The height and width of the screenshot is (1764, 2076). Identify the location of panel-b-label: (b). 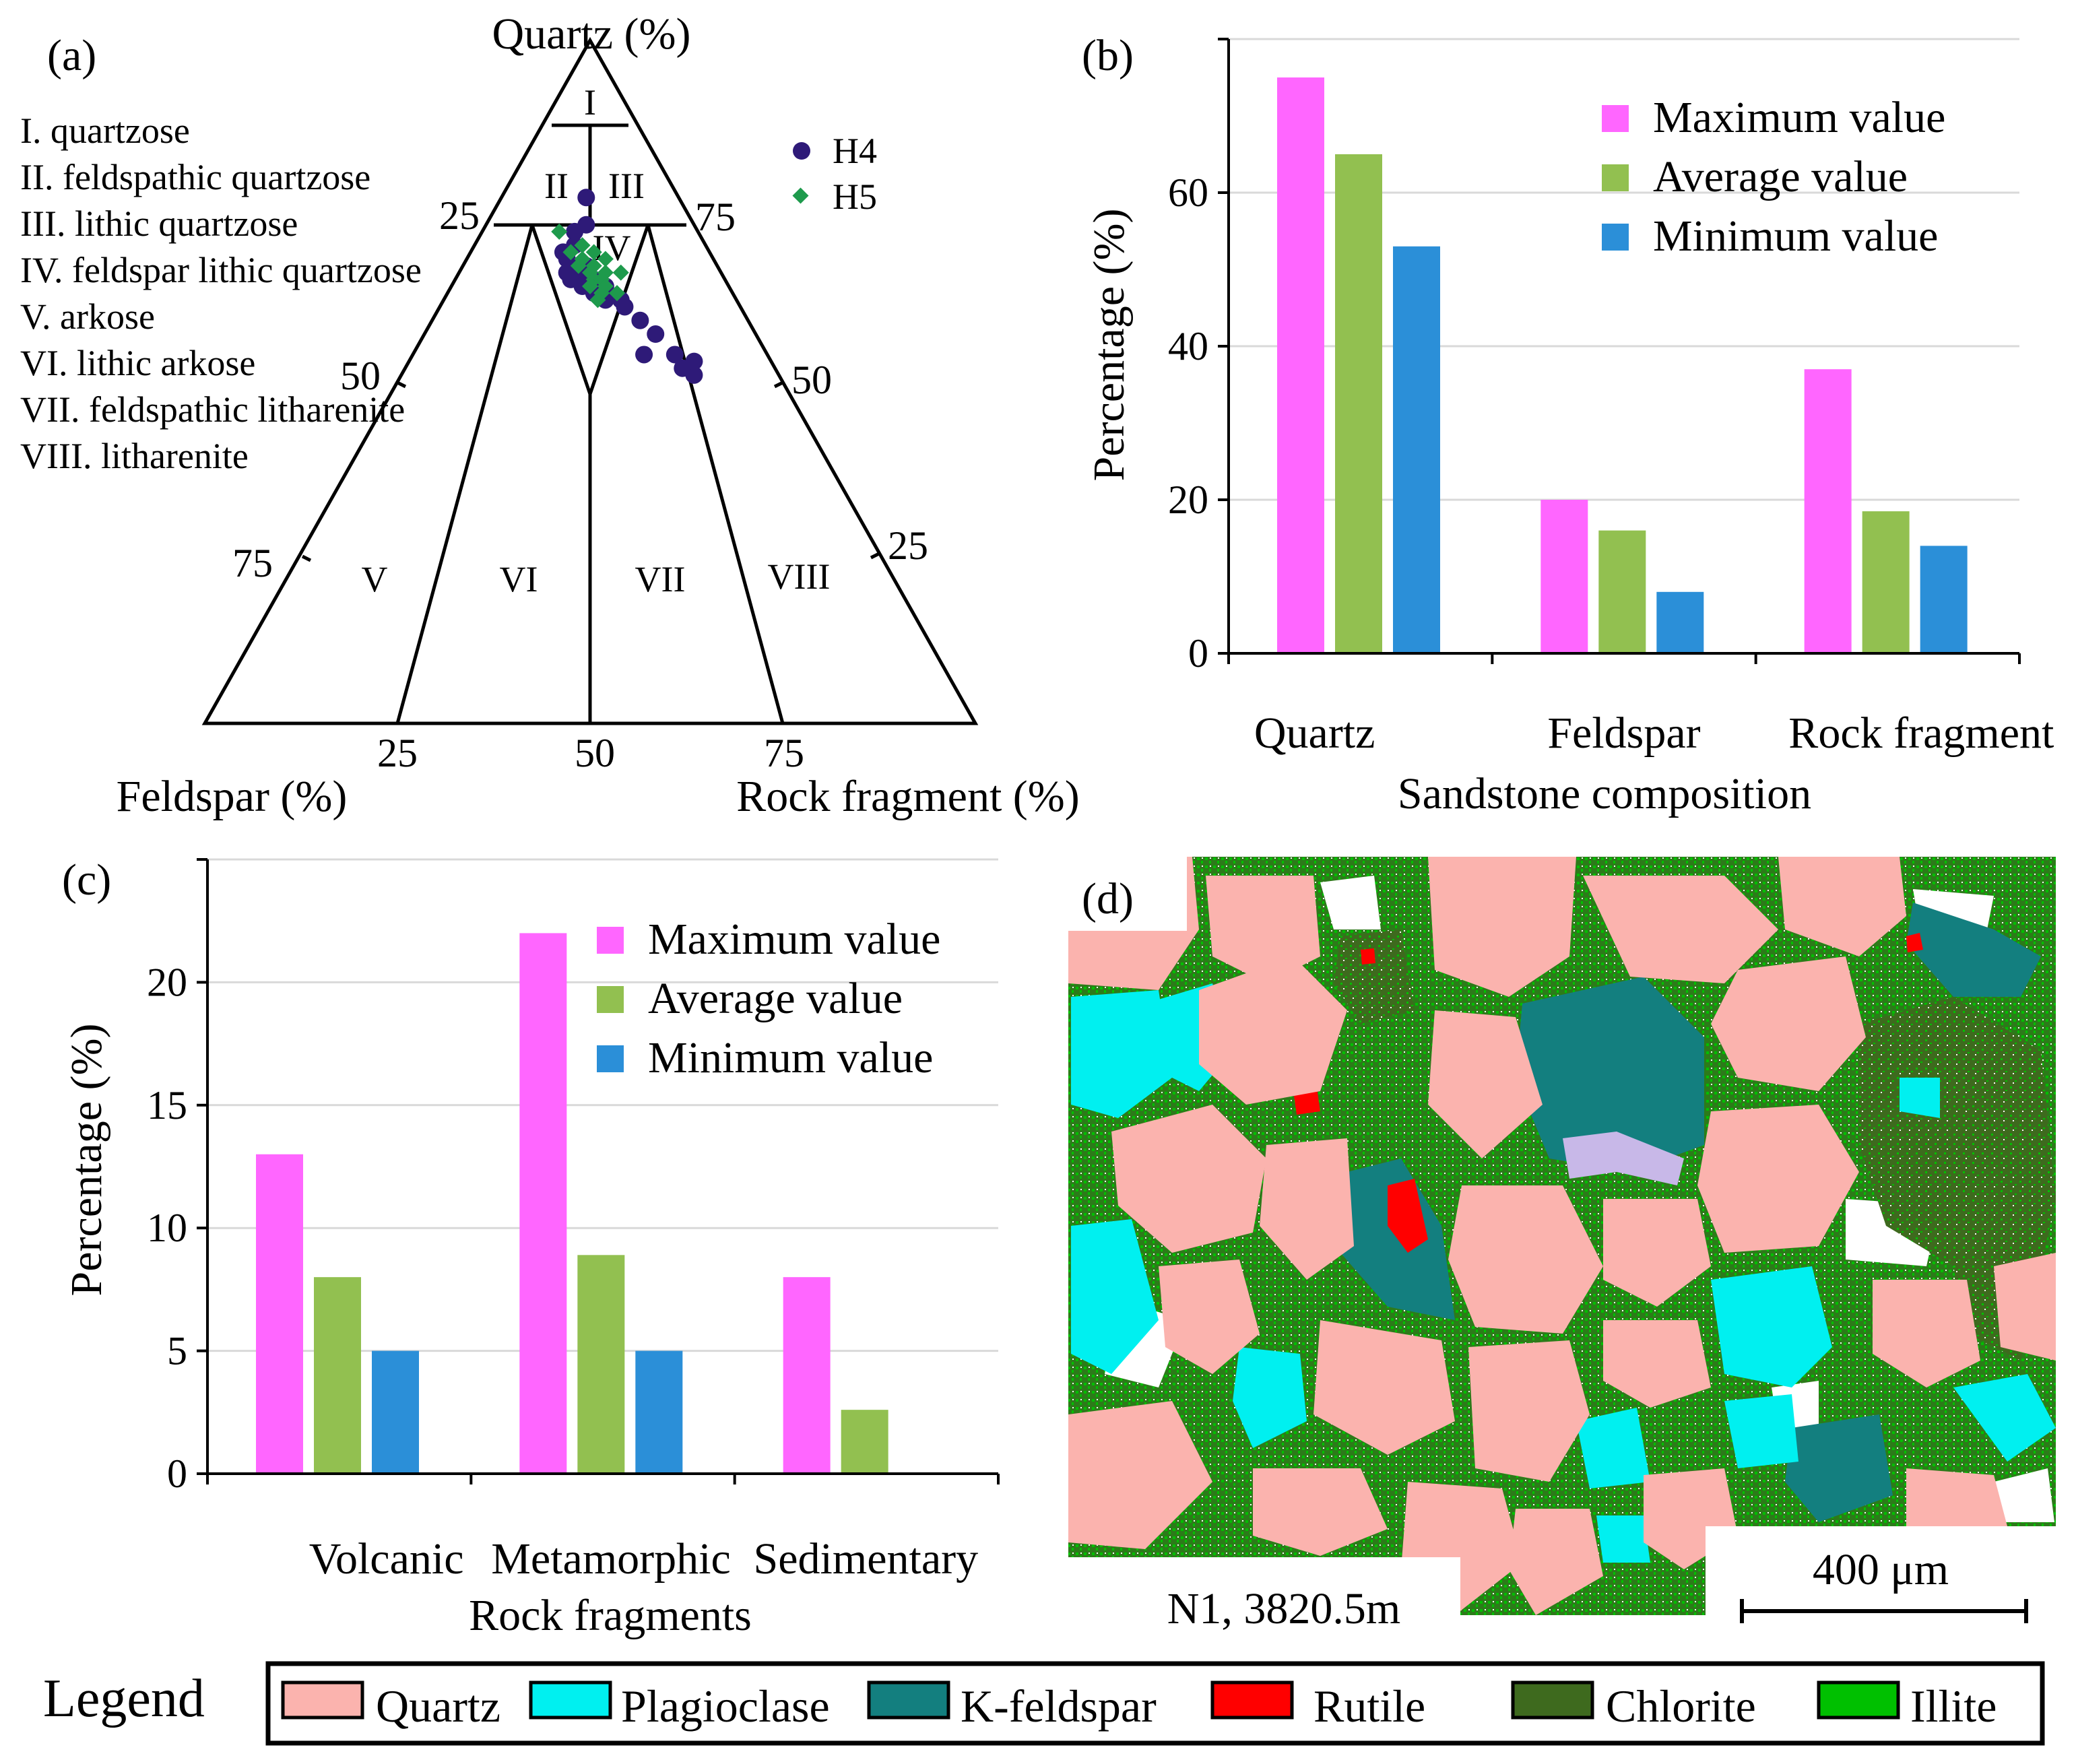
(1108, 55).